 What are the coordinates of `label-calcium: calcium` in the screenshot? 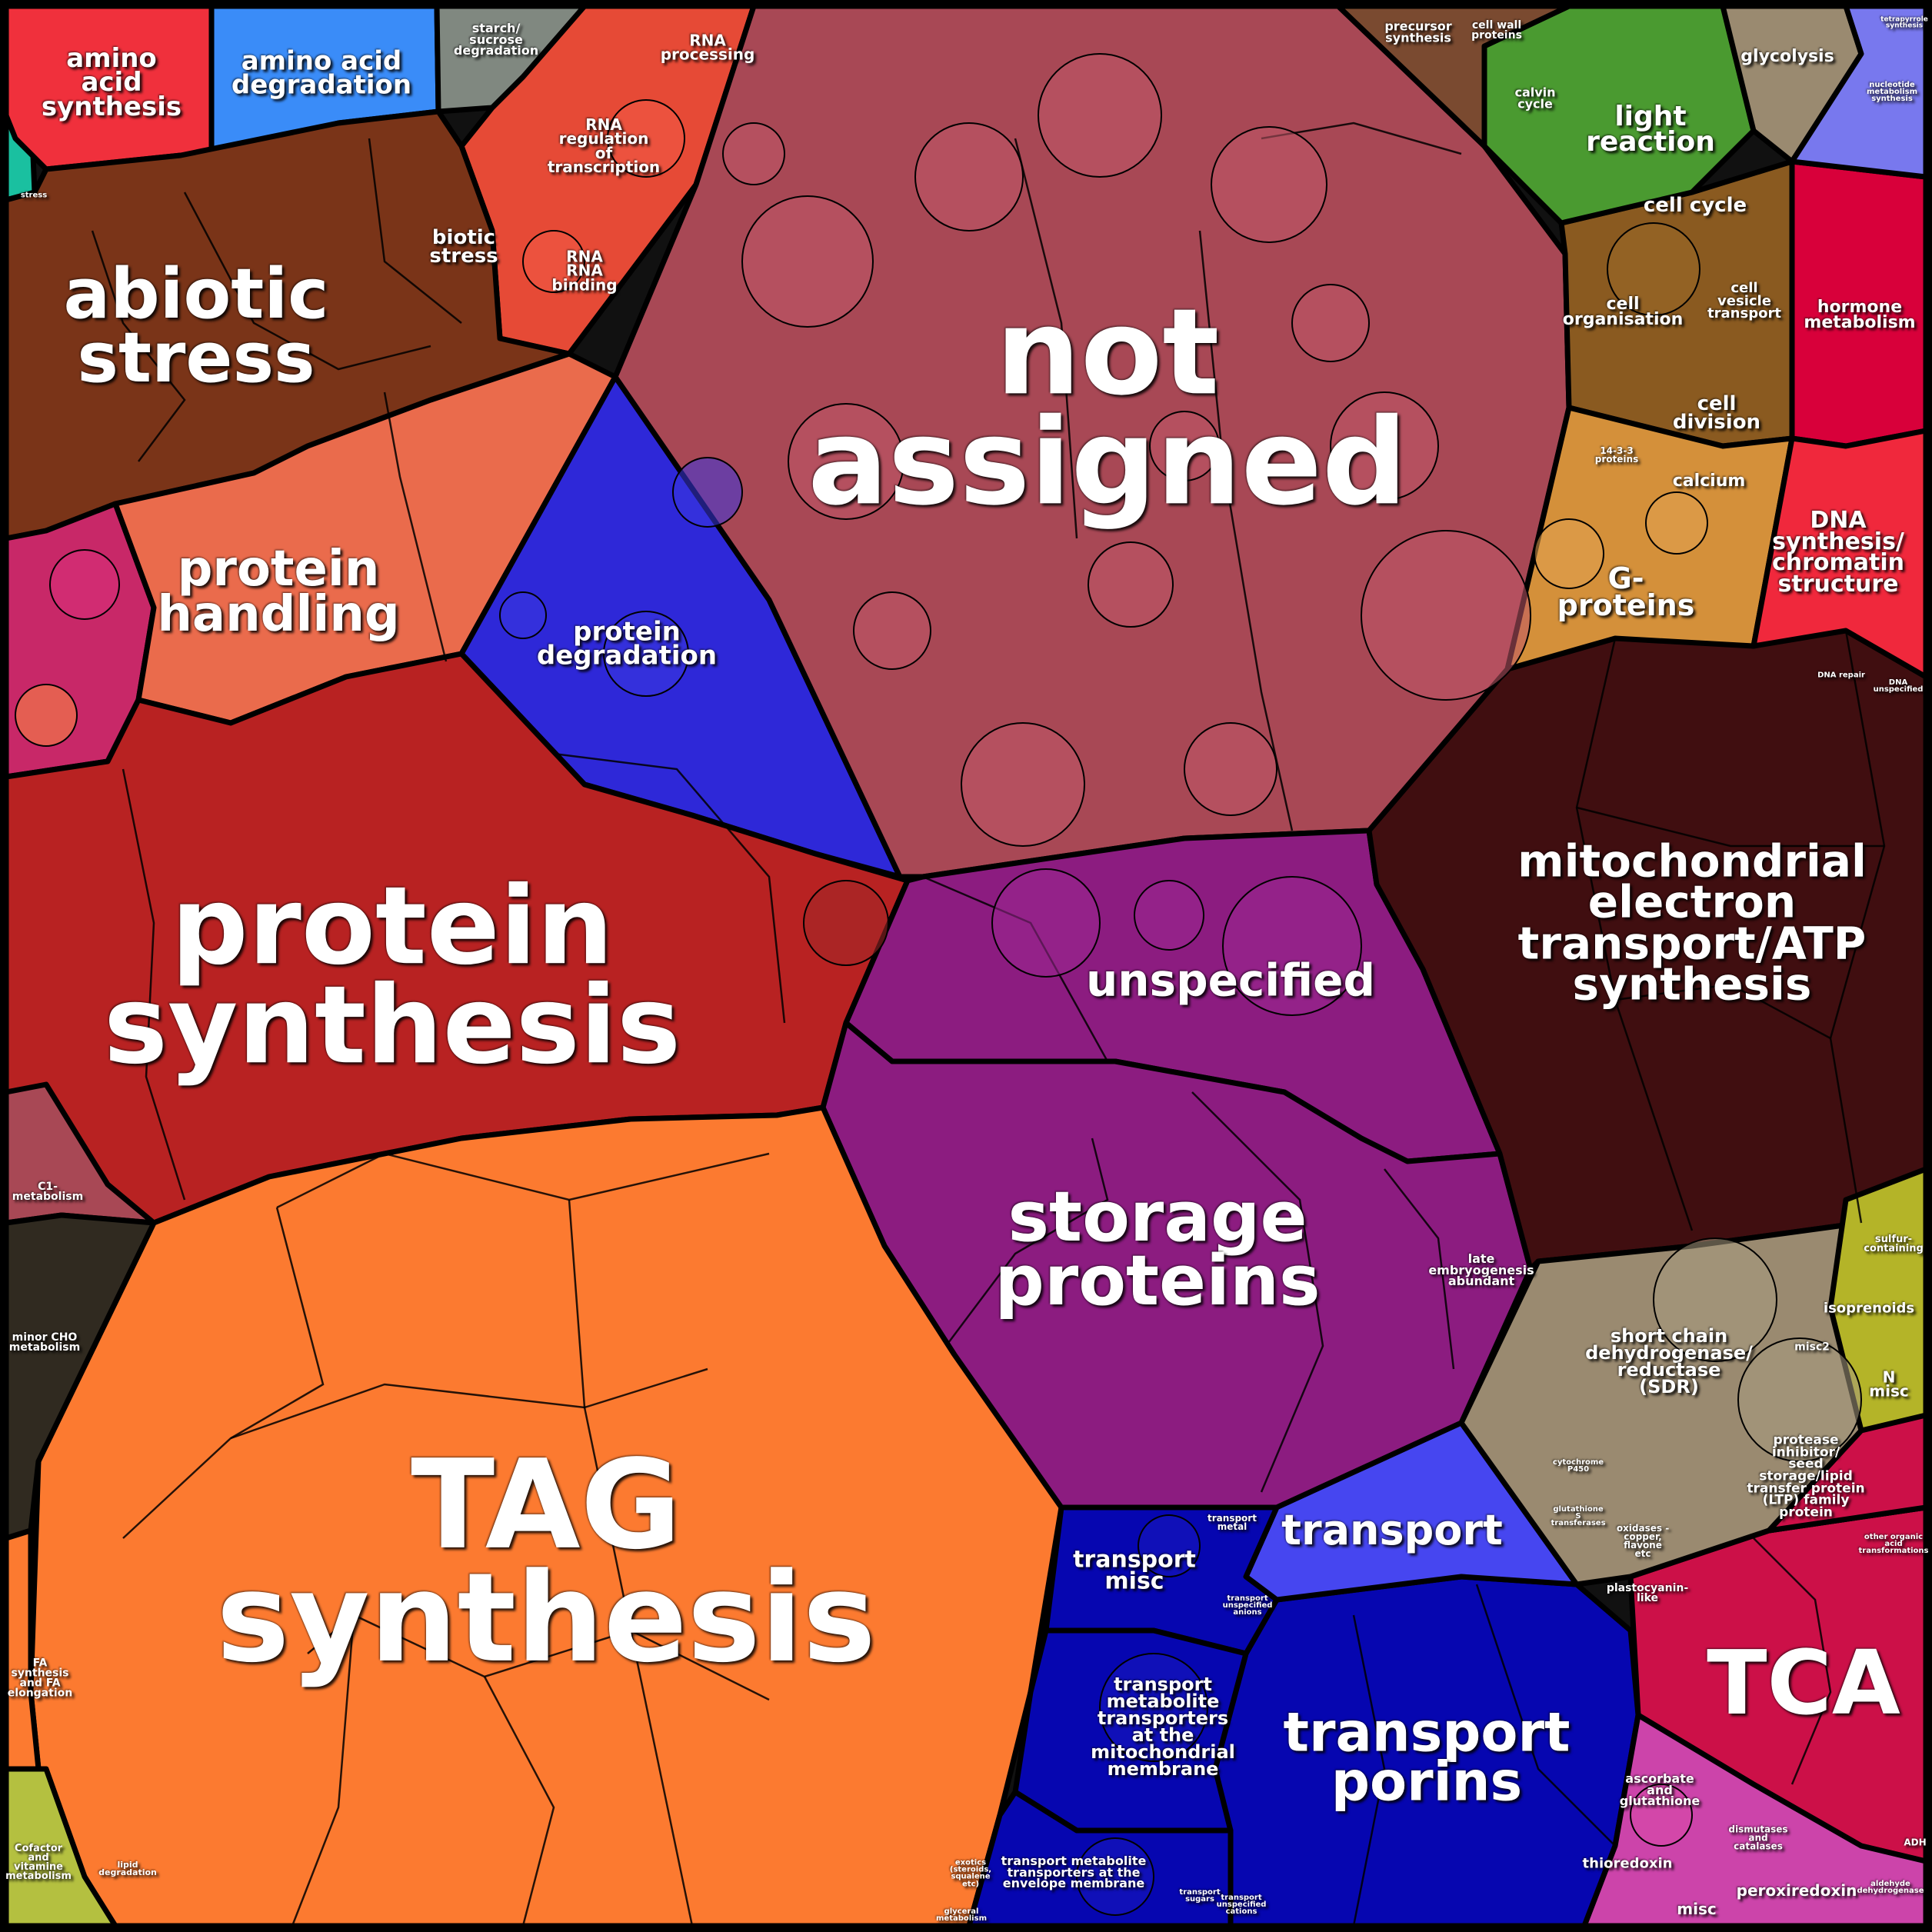 It's located at (1709, 481).